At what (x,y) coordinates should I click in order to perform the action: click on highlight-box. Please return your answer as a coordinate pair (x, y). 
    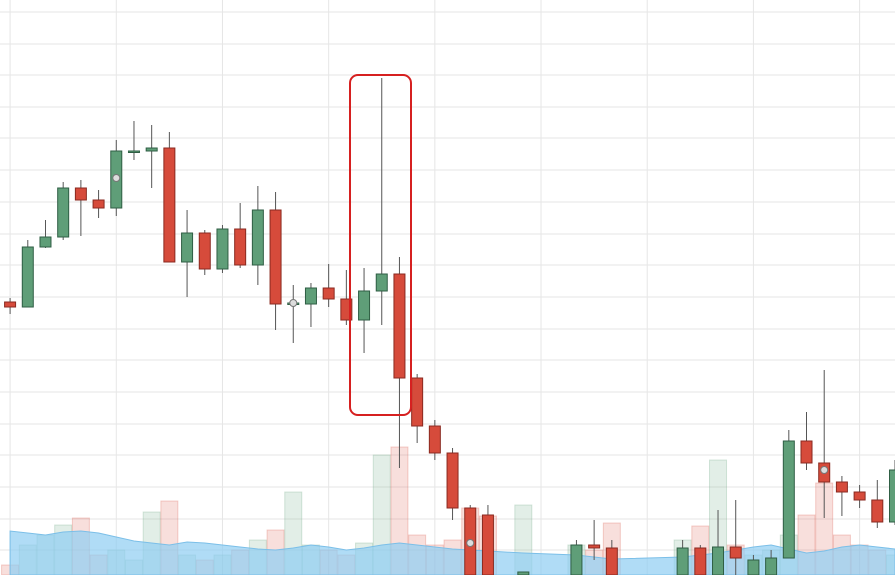
    Looking at the image, I should click on (380, 245).